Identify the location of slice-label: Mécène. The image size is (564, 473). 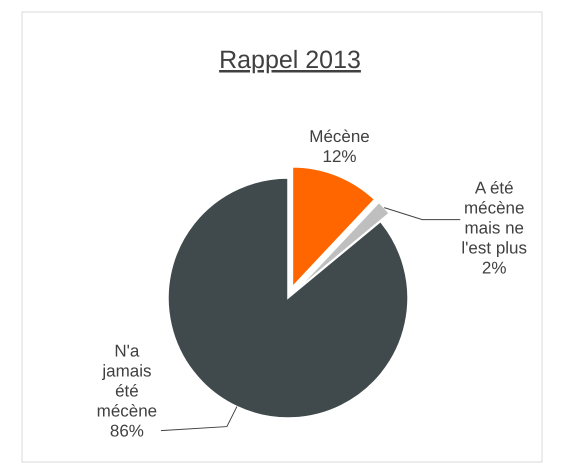
(339, 136).